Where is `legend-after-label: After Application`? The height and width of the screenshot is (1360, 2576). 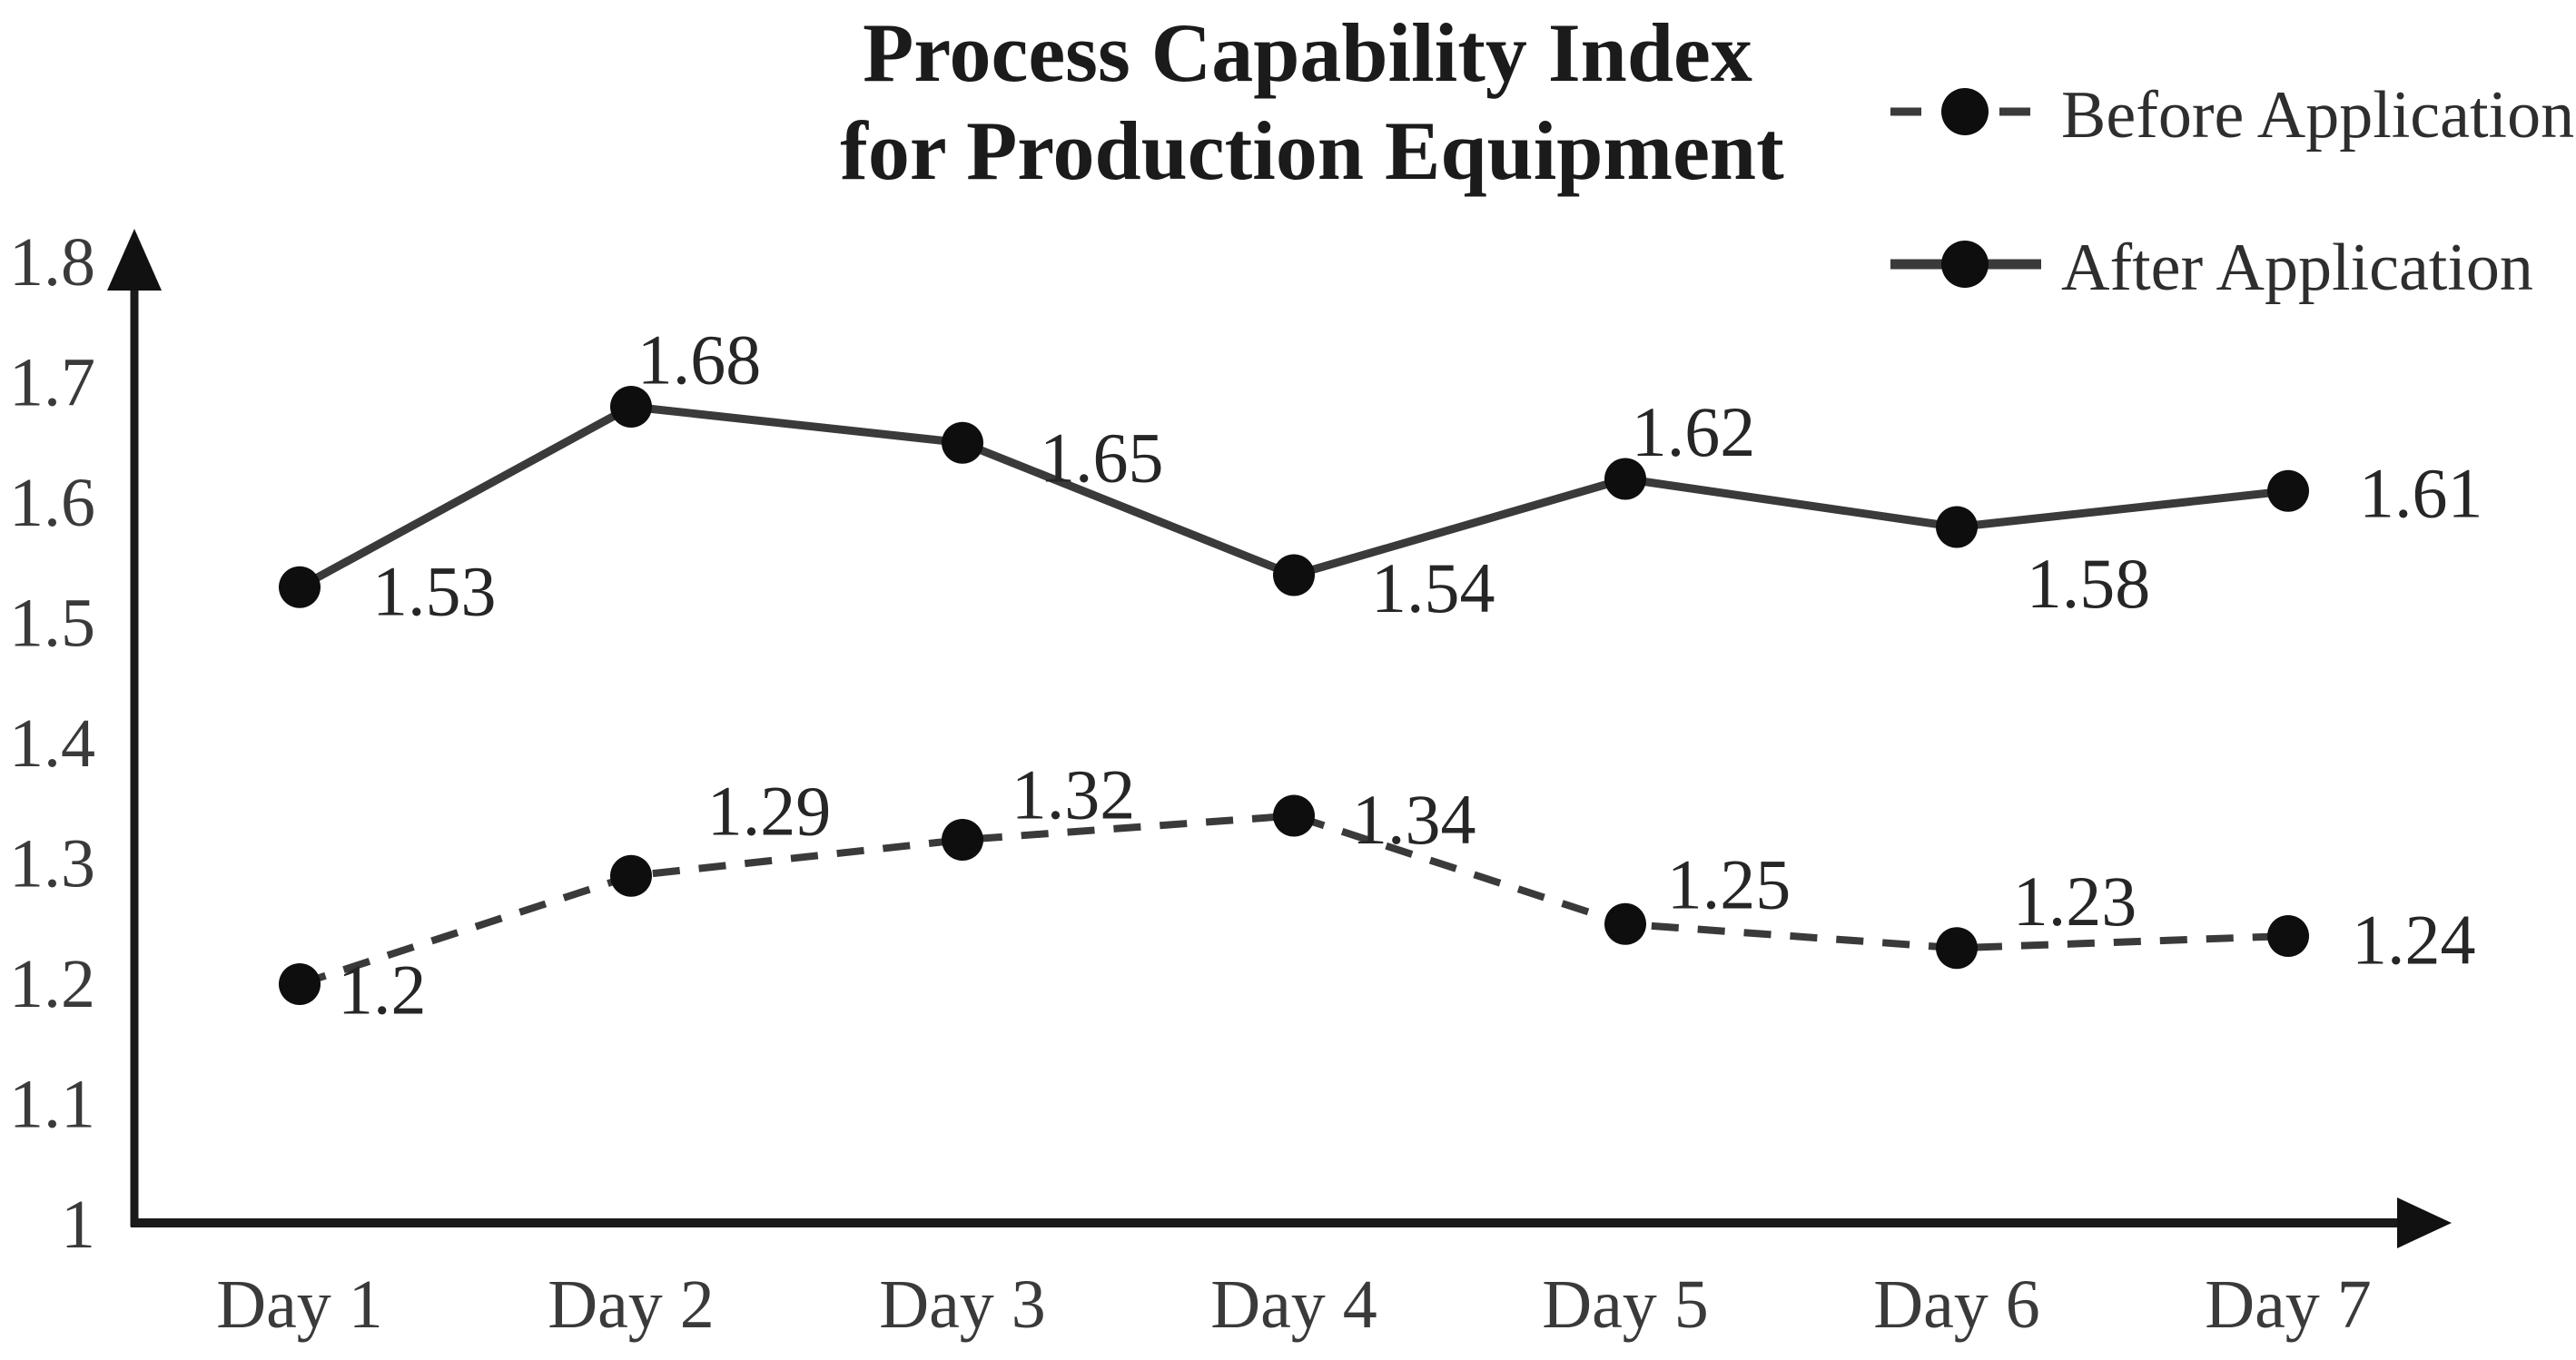
legend-after-label: After Application is located at coordinates (2297, 268).